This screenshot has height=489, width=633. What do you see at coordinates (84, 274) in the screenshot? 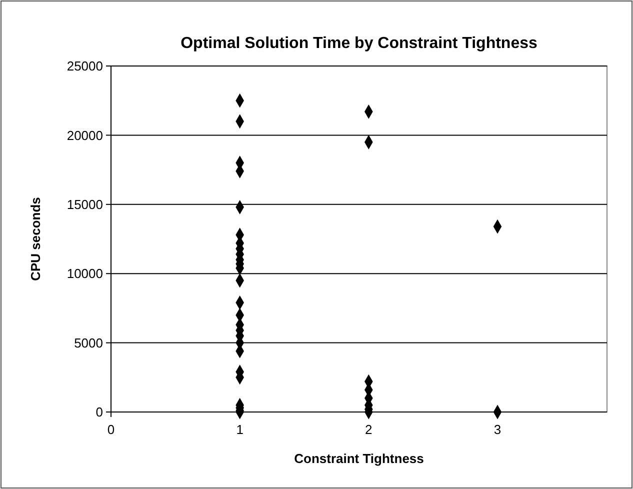
I see `y-tick-label: 10000` at bounding box center [84, 274].